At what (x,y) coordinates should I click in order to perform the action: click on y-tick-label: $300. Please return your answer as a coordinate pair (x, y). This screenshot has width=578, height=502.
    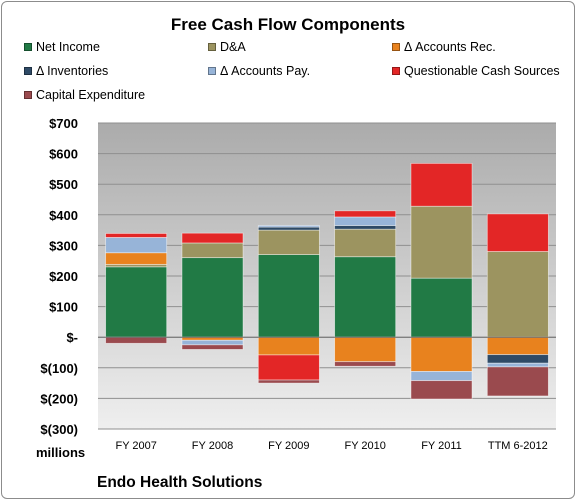
    Looking at the image, I should click on (63, 245).